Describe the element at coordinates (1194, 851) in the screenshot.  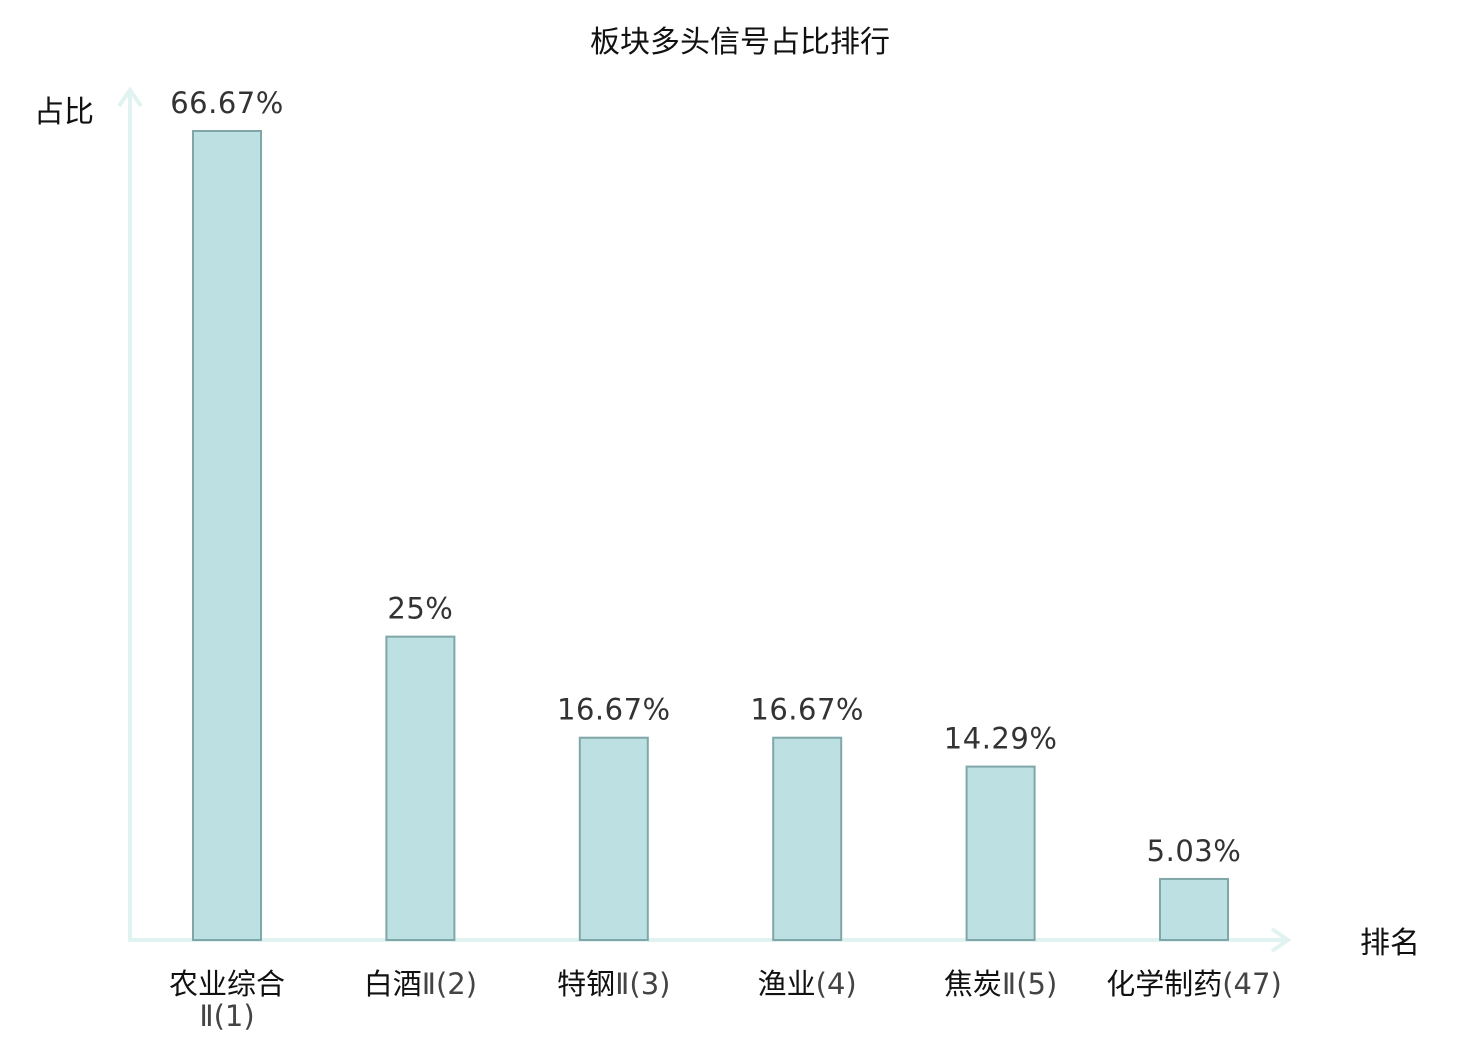
I see `bar-value-label: 5.03%` at that location.